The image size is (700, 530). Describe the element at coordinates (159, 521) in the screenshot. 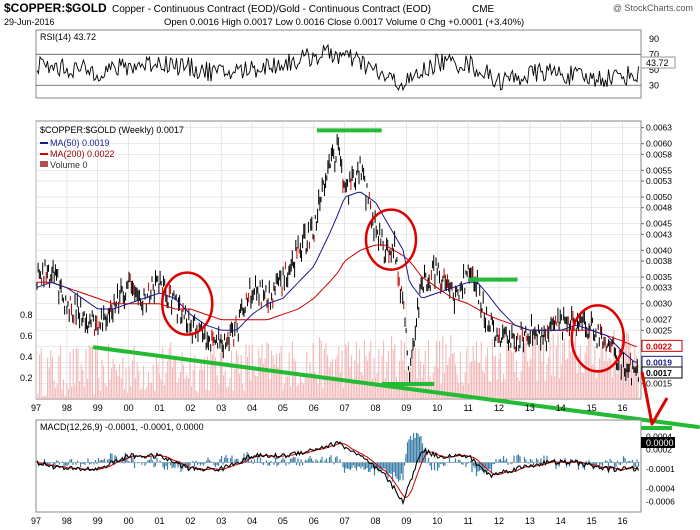

I see `x-axis-bottom-label-01: 01` at that location.